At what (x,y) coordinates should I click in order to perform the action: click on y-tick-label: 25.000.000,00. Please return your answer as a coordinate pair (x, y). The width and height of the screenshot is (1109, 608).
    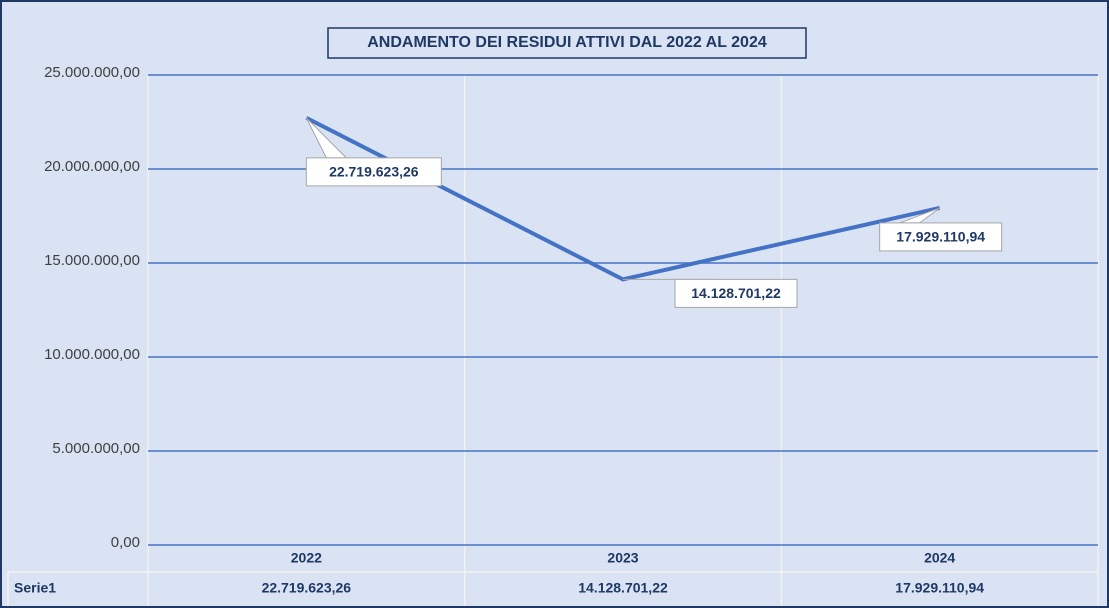
    Looking at the image, I should click on (92, 72).